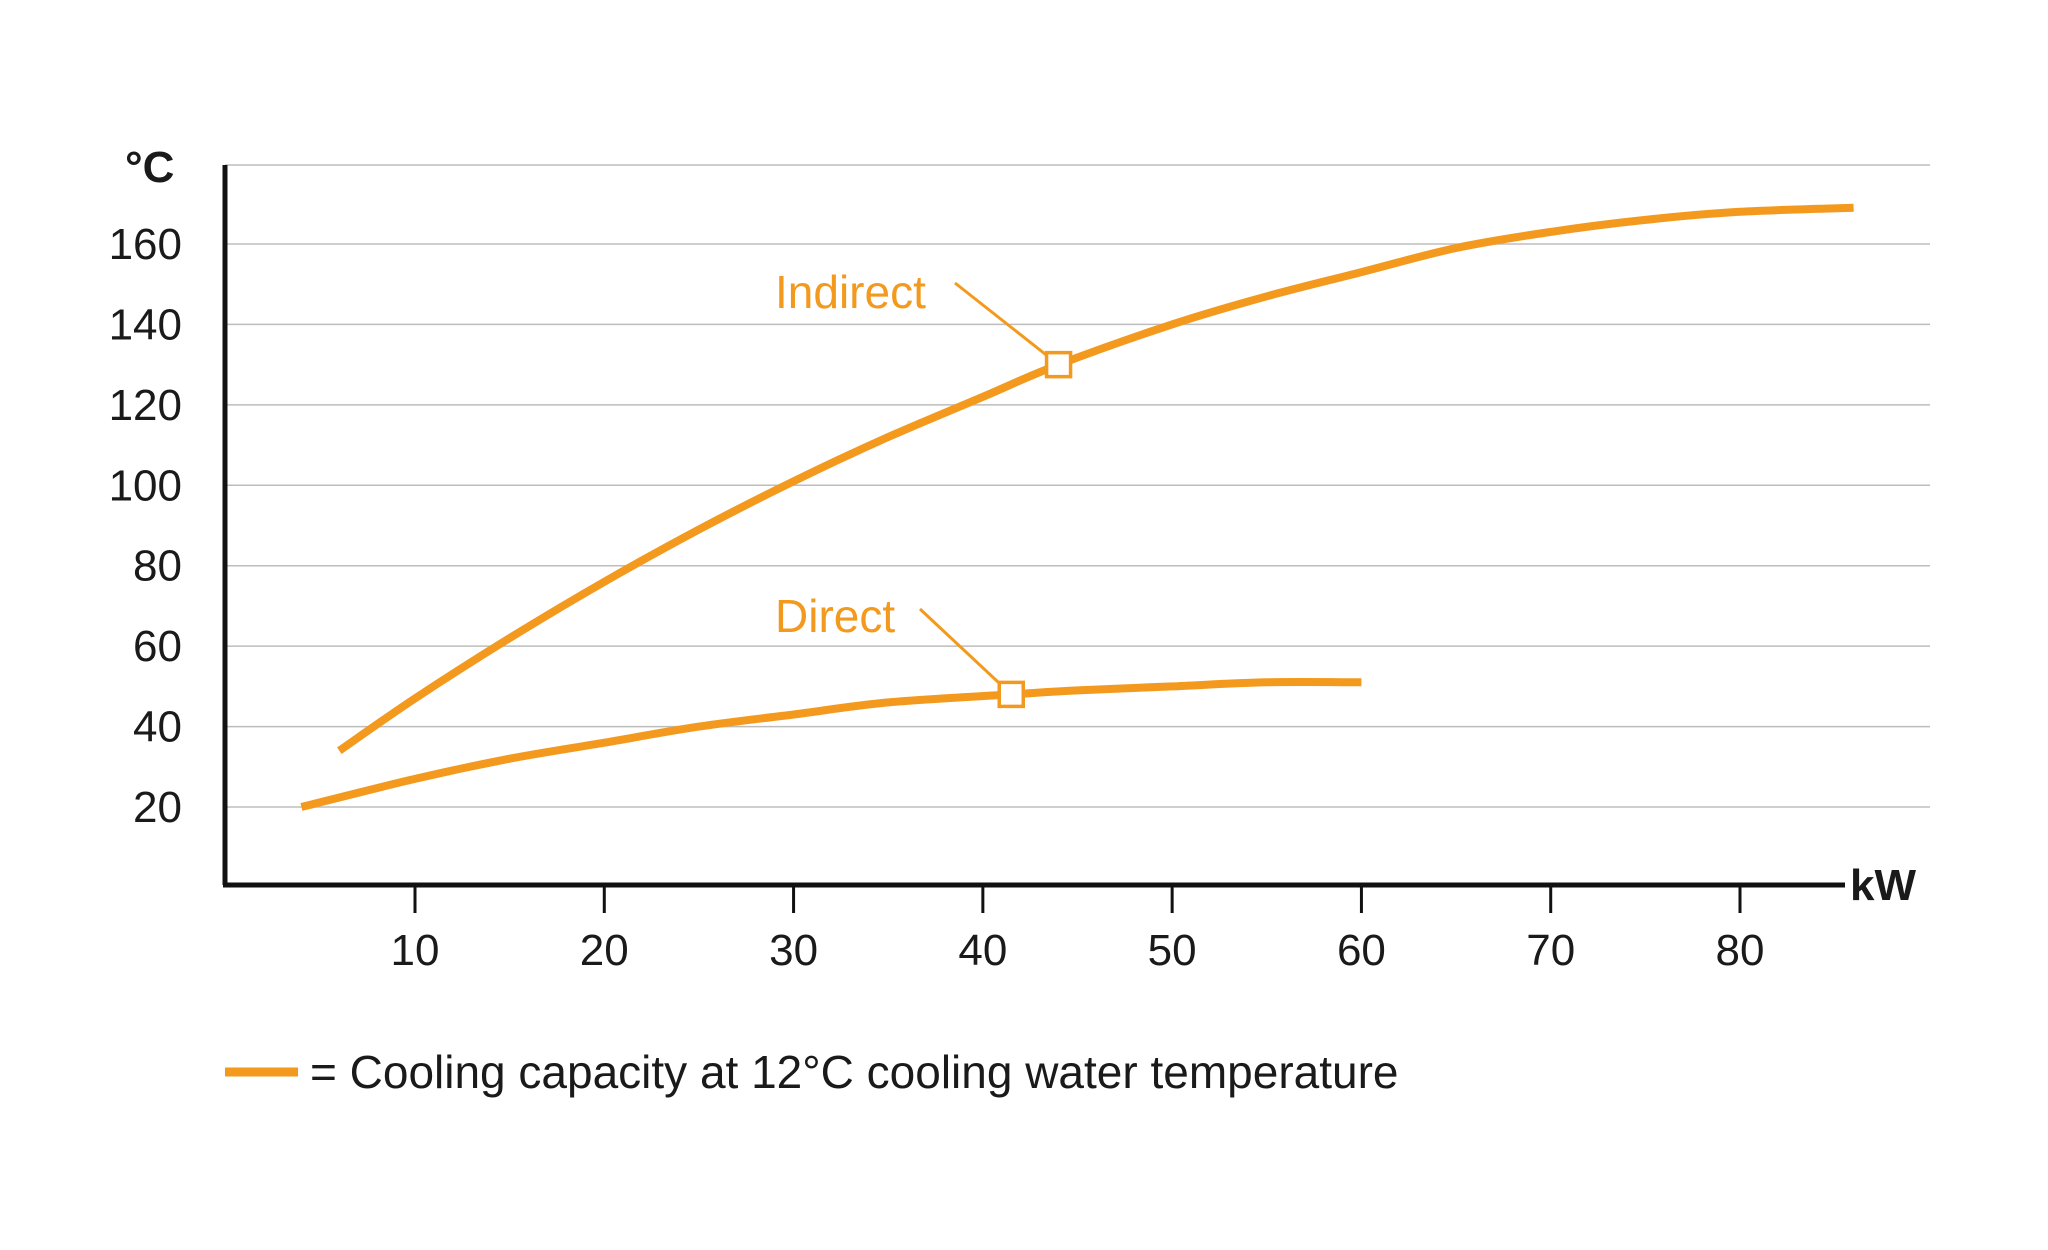 The width and height of the screenshot is (2048, 1250). I want to click on x-tick-label-30: 30, so click(793, 950).